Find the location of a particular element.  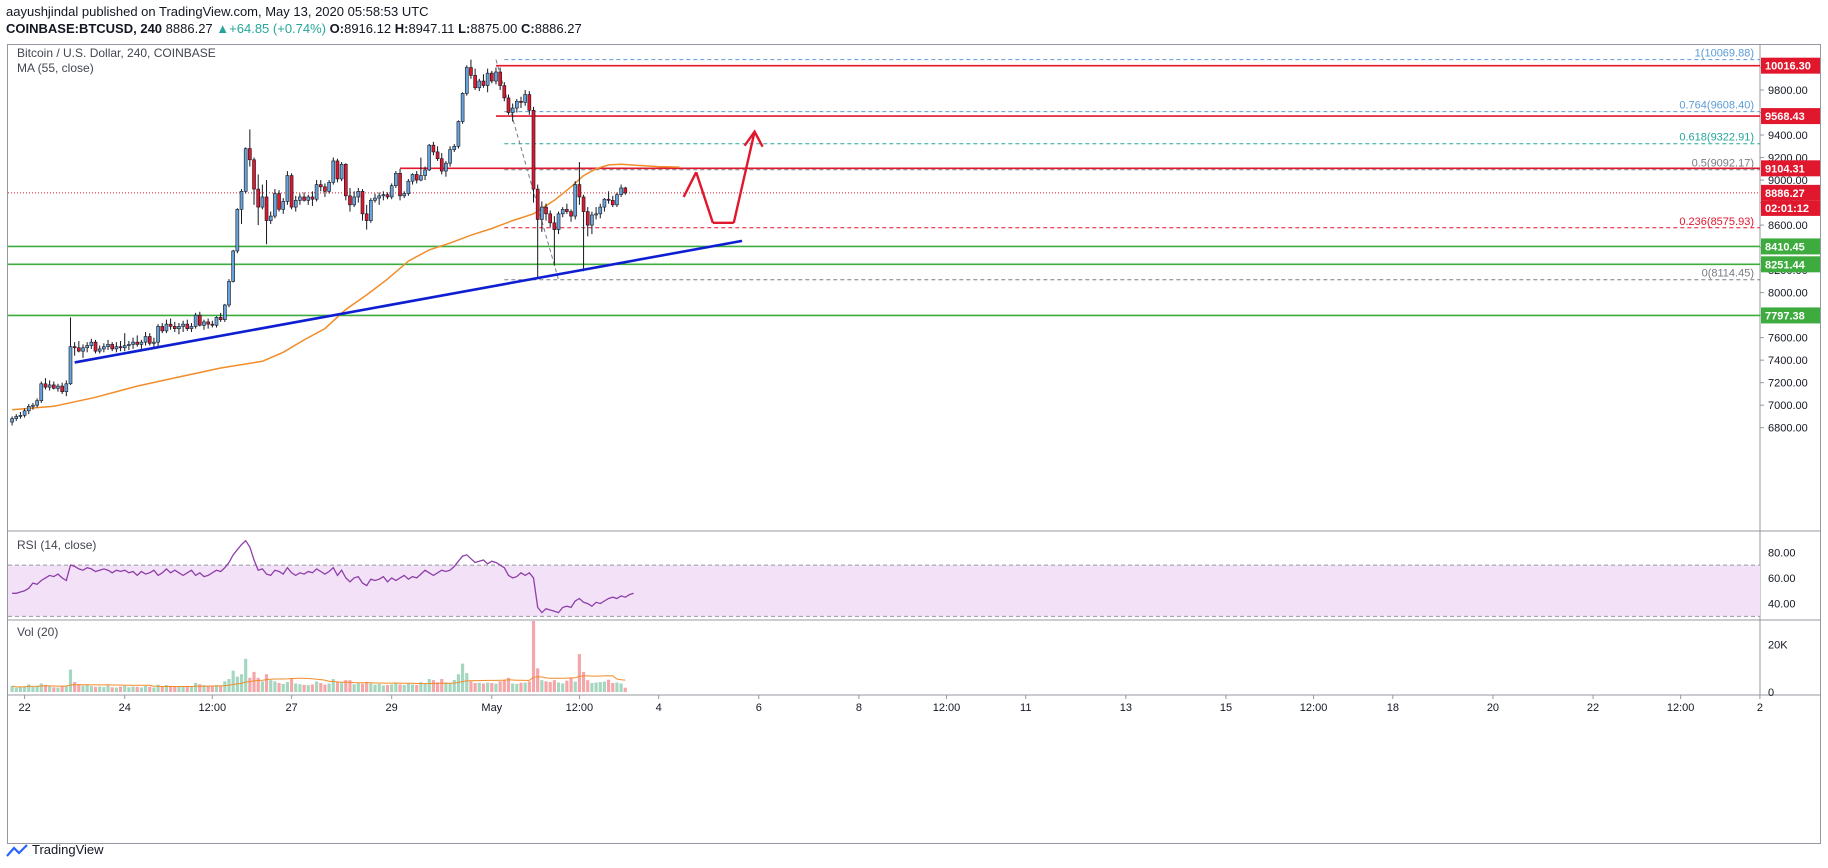

time-tick-label: 24 is located at coordinates (125, 708).